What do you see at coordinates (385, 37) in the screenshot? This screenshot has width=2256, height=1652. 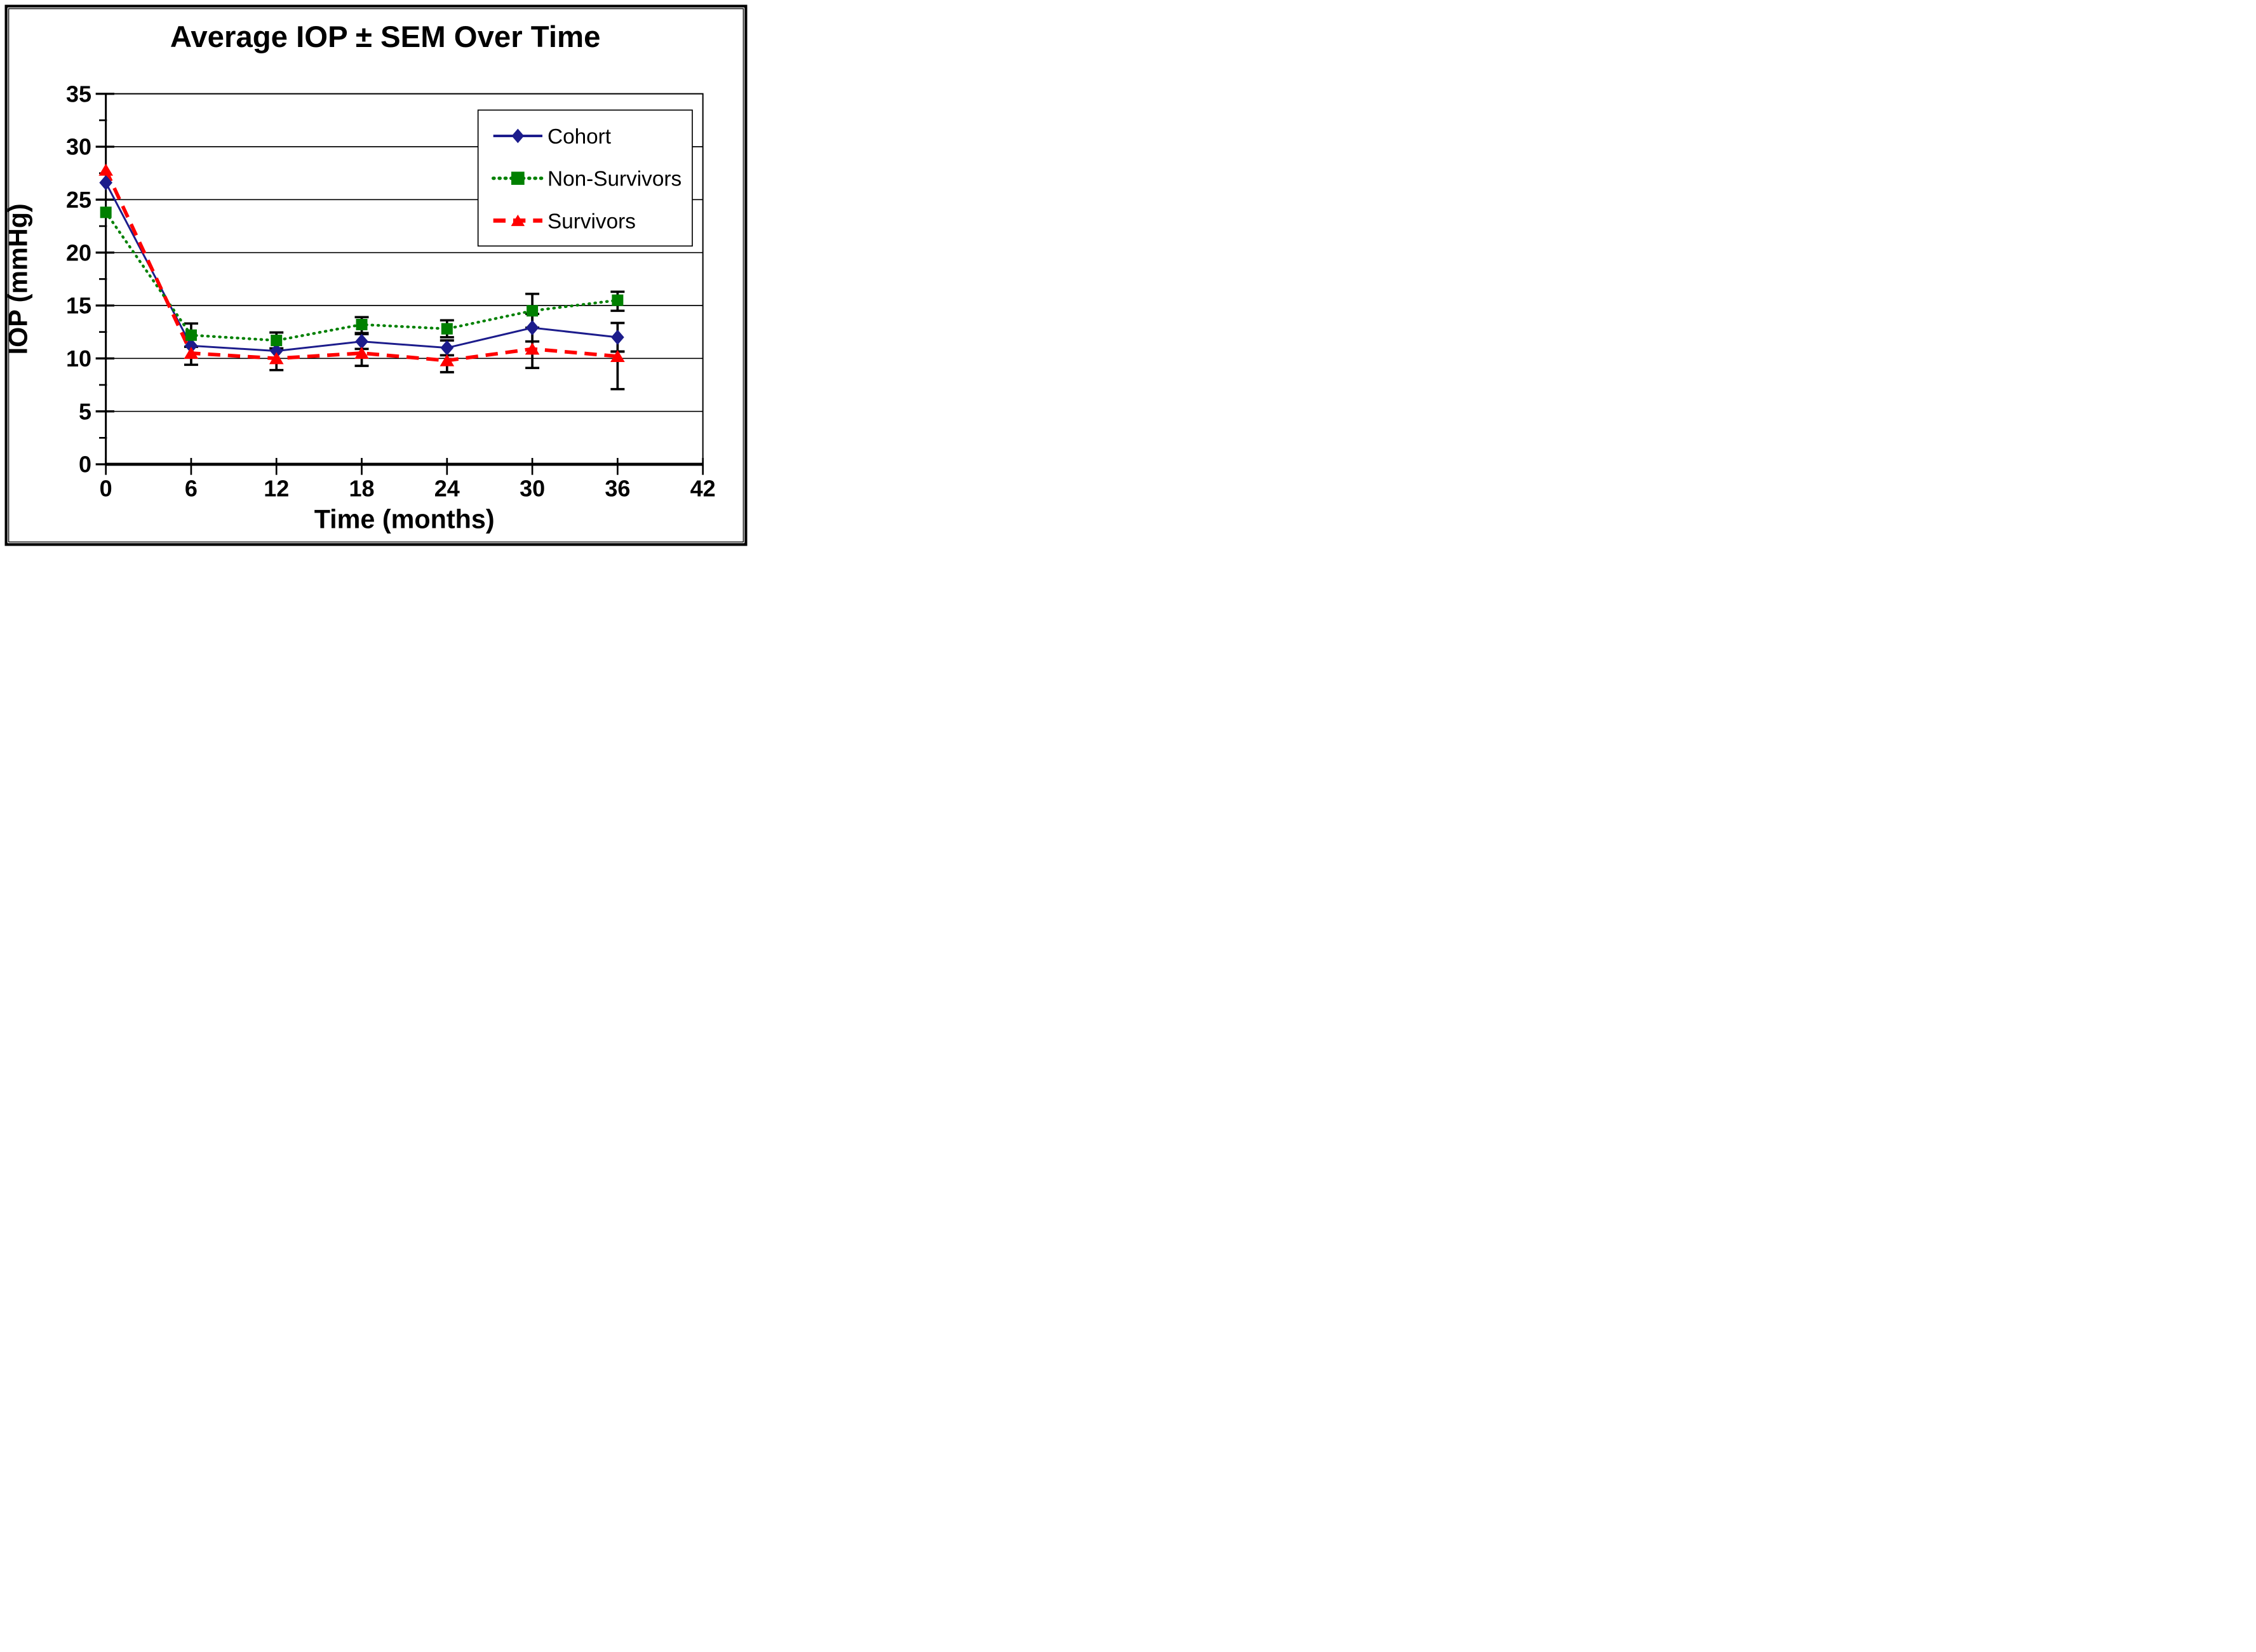 I see `chart-title: Average IOP ± SEM Over Time` at bounding box center [385, 37].